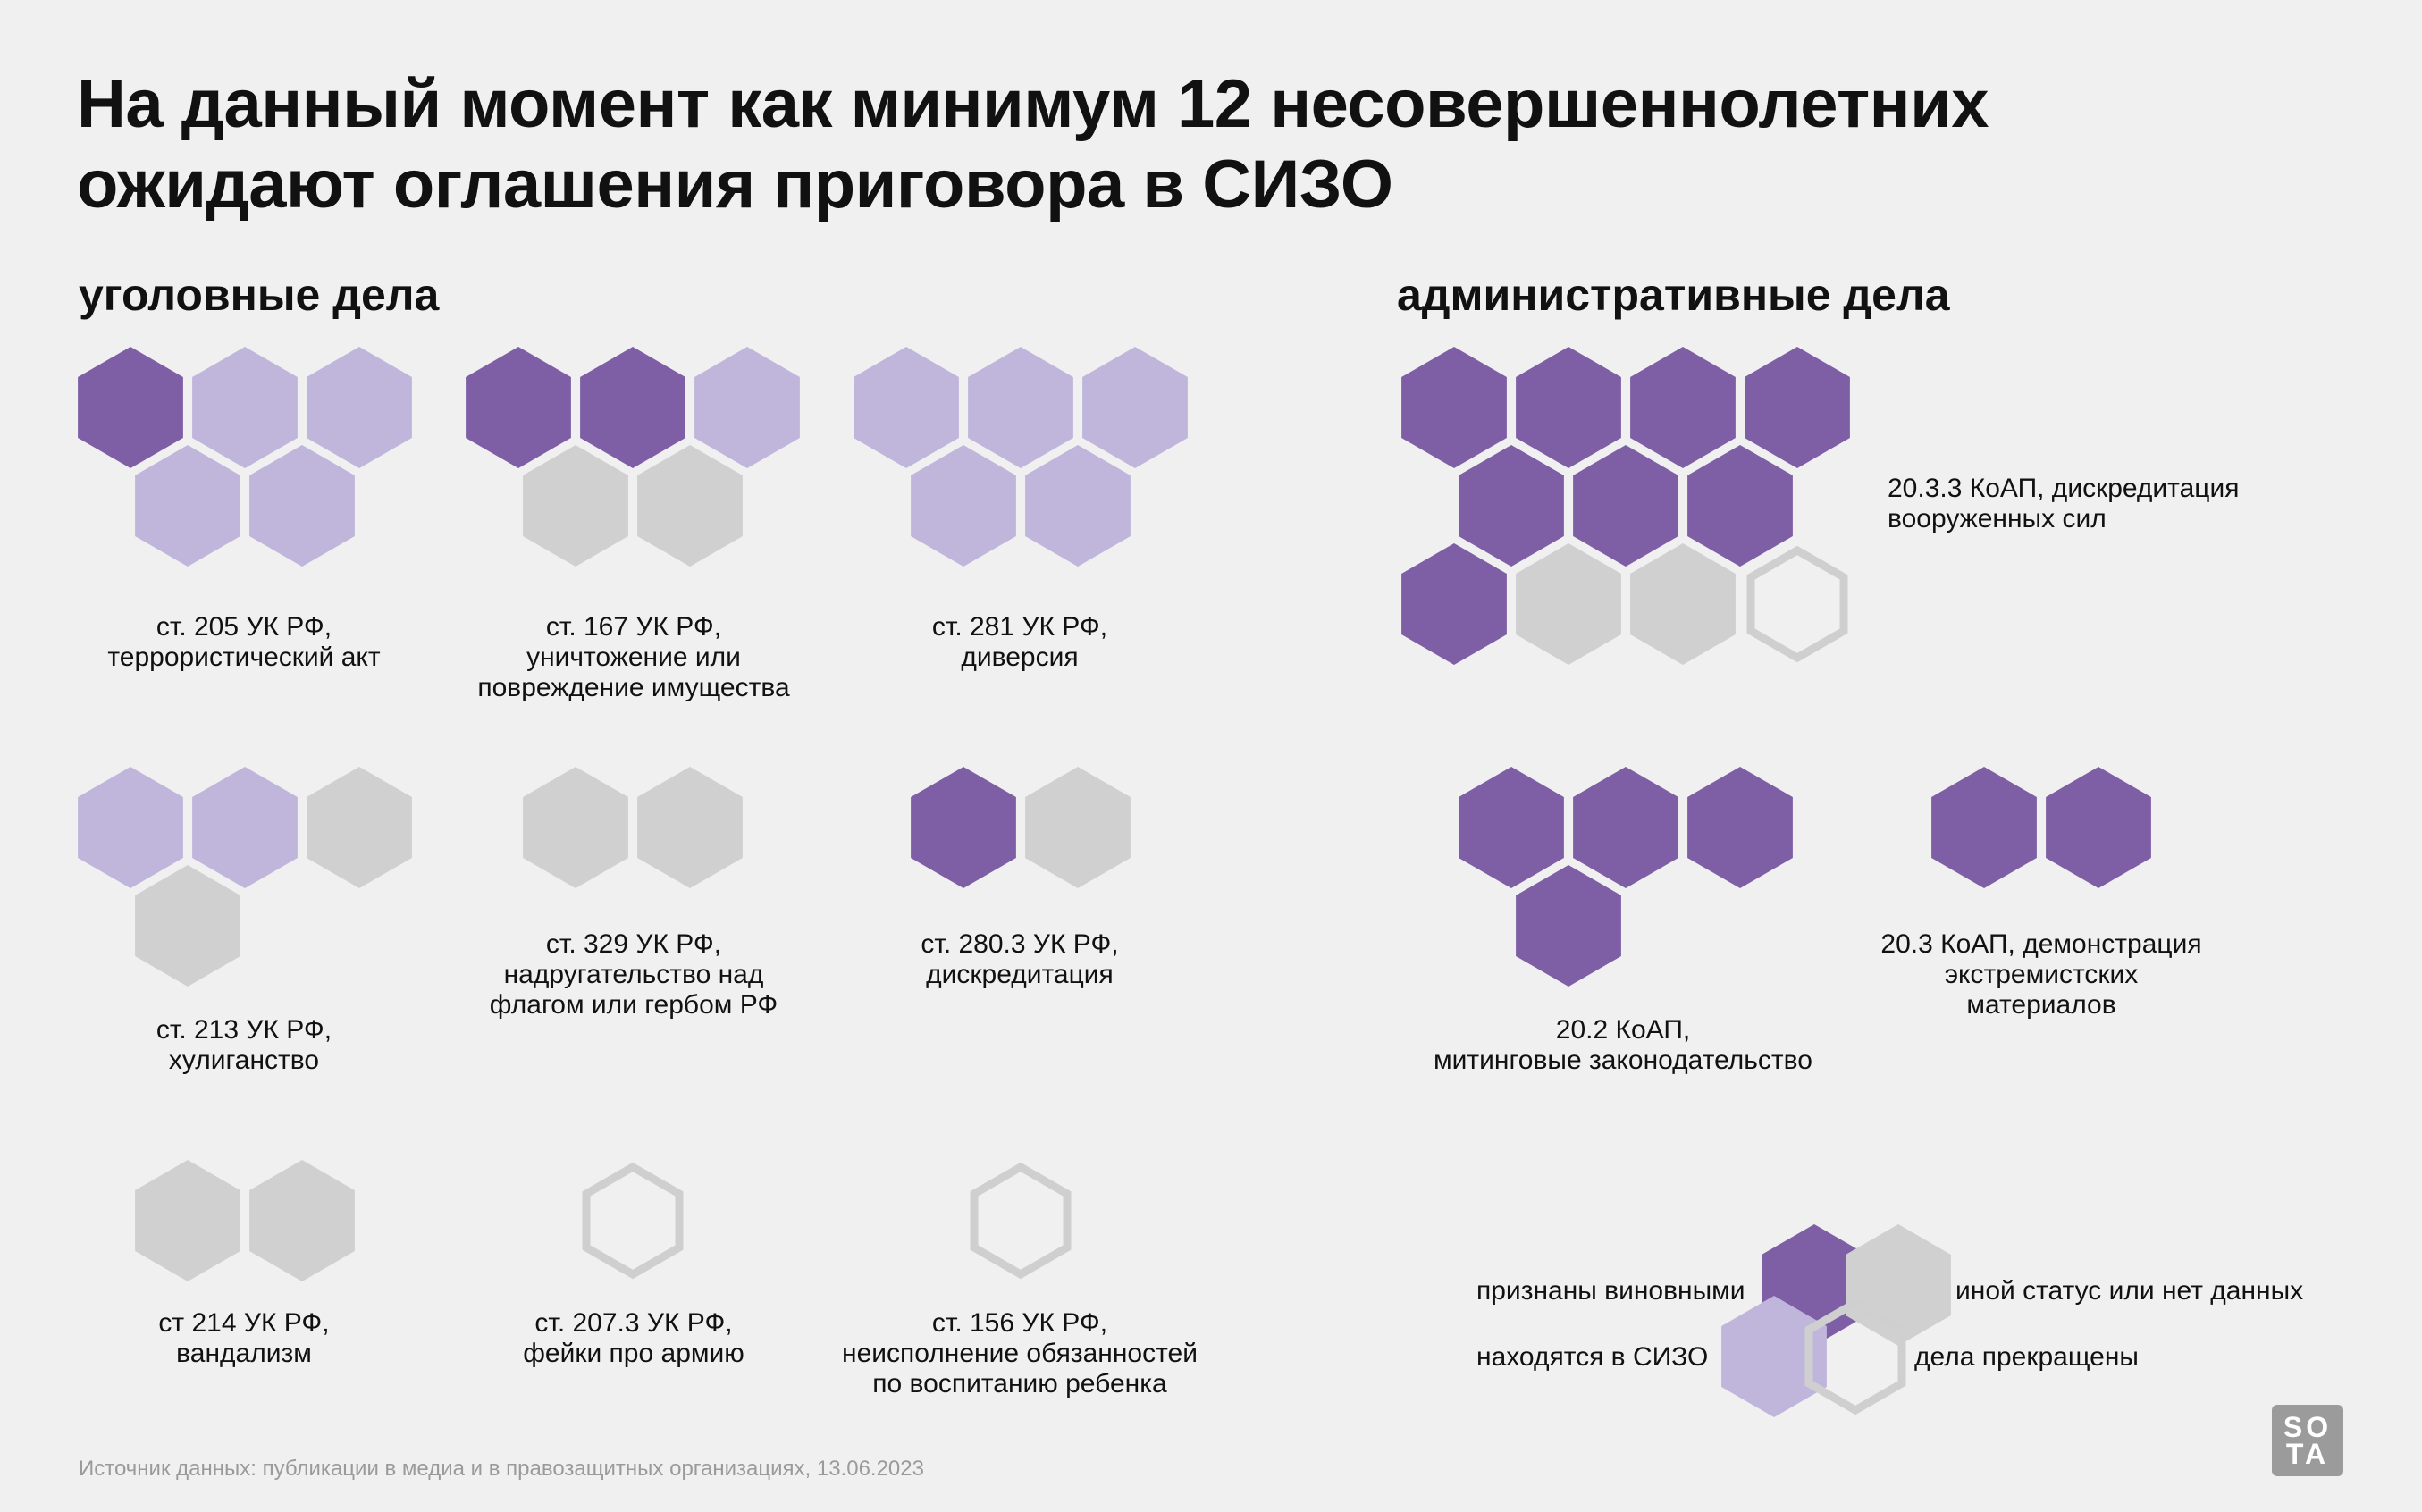  What do you see at coordinates (244, 1045) in the screenshot?
I see `group-label-art213: ст. 213 УК РФ, хулиганство` at bounding box center [244, 1045].